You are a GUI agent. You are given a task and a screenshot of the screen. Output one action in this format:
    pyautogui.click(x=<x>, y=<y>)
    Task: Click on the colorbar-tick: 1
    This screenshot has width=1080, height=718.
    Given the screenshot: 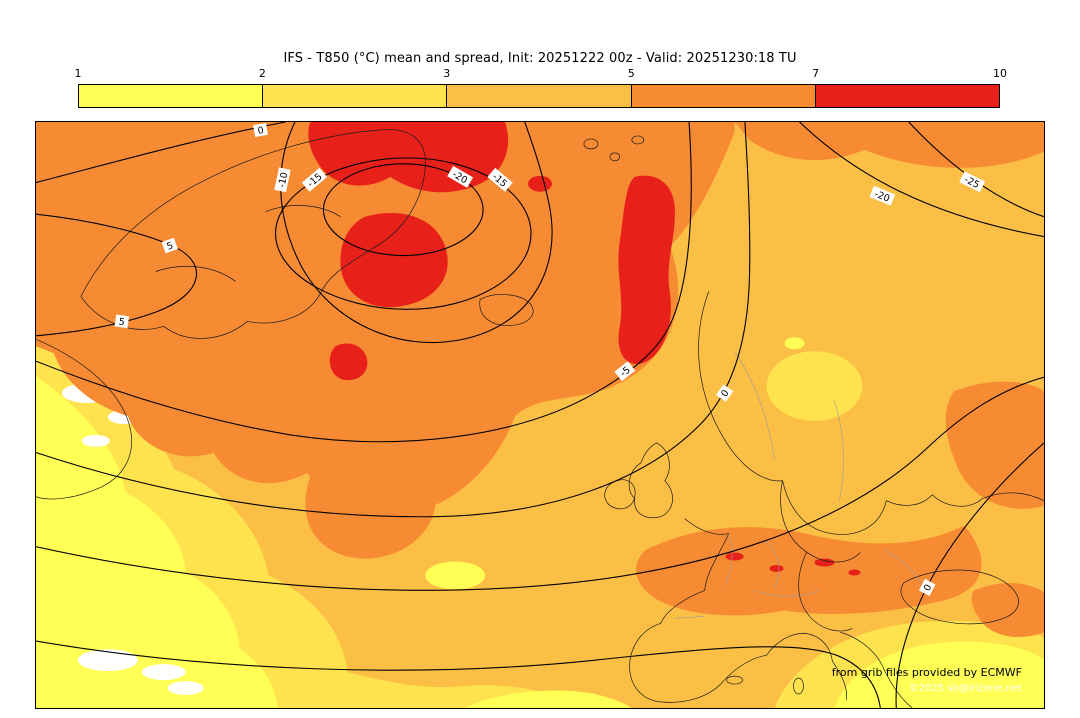 What is the action you would take?
    pyautogui.click(x=78, y=73)
    